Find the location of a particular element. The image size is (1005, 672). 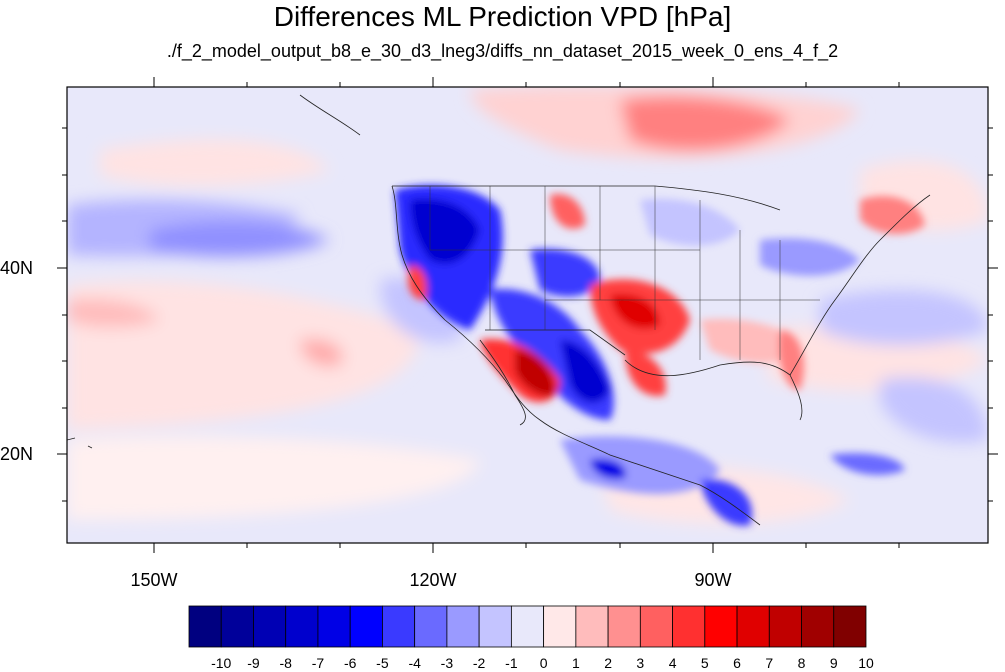

colorbar-tick-label: -10 is located at coordinates (221, 663).